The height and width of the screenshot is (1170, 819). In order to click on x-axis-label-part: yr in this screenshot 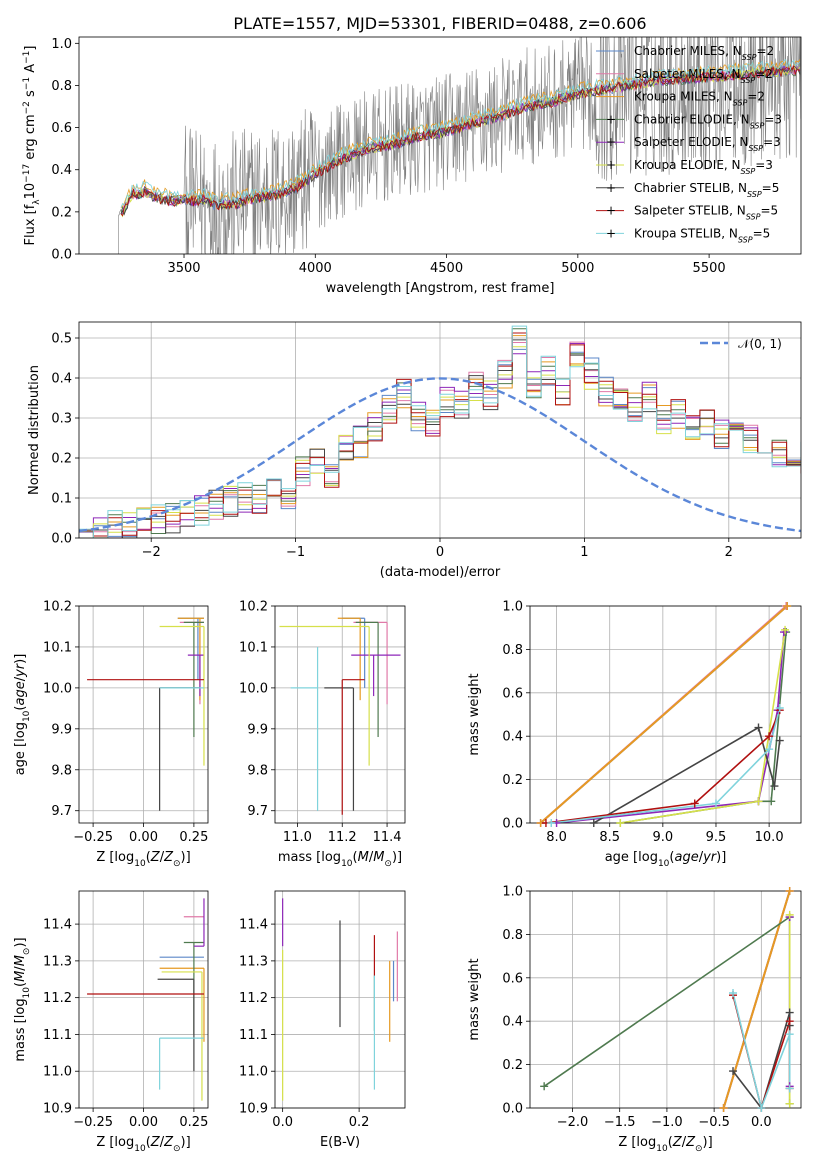, I will do `click(710, 857)`.